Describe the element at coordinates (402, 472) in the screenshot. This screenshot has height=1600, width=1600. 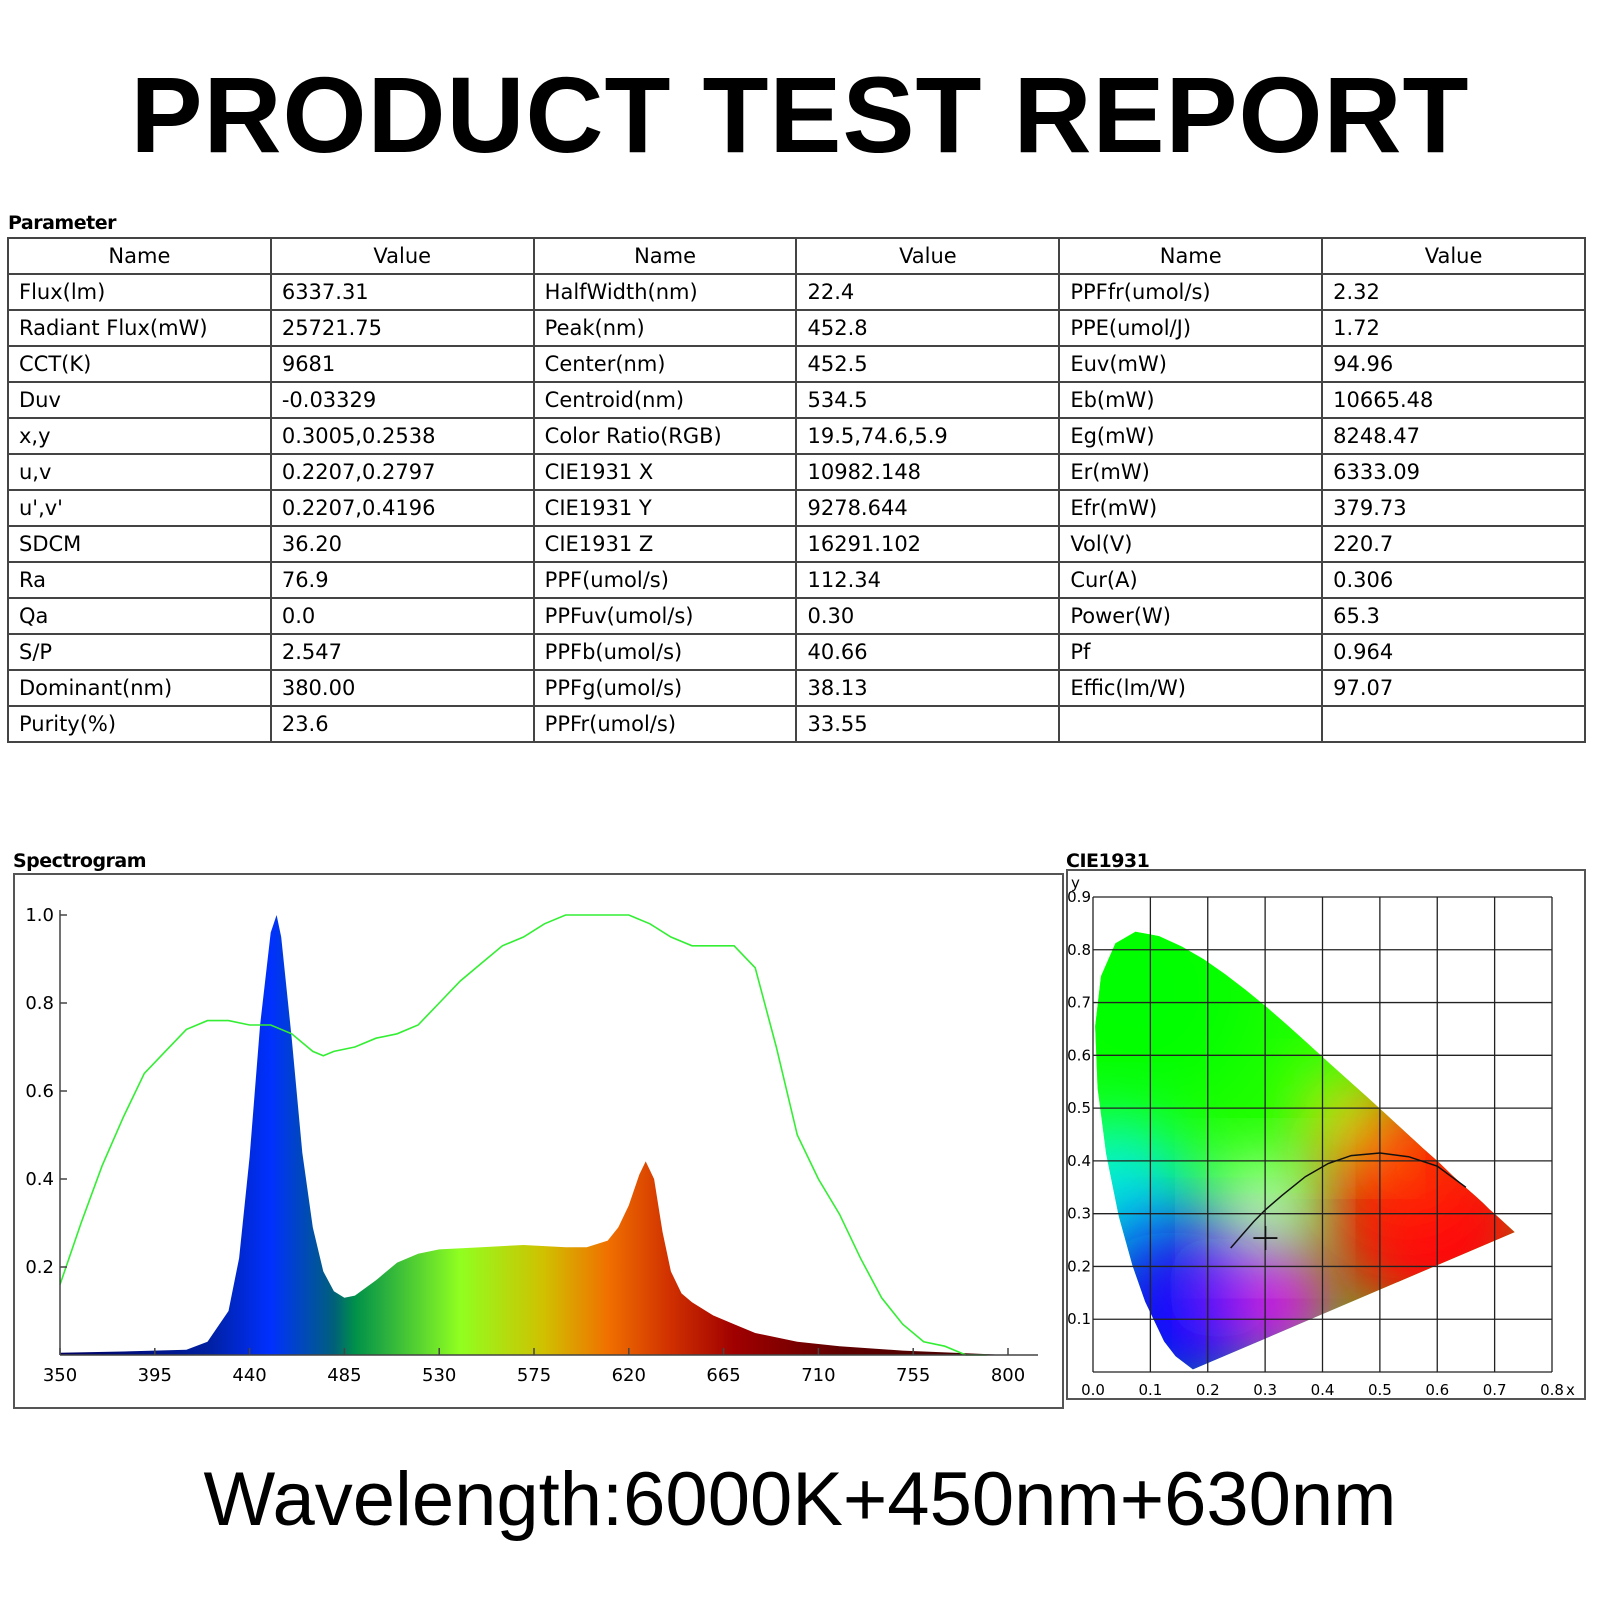
I see `parameter-value: 0.2207,0.2797` at that location.